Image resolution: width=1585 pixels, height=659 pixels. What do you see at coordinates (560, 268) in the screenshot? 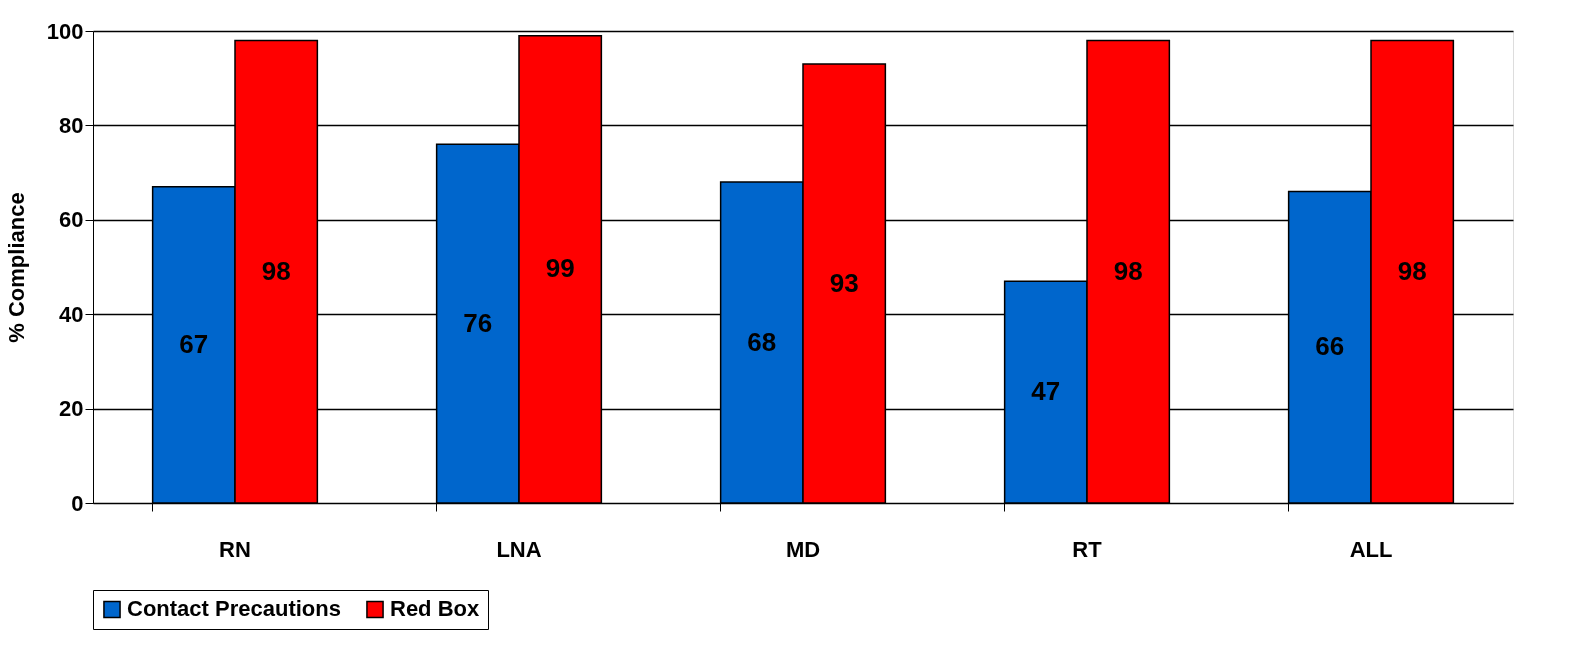
I see `data-label: 99` at bounding box center [560, 268].